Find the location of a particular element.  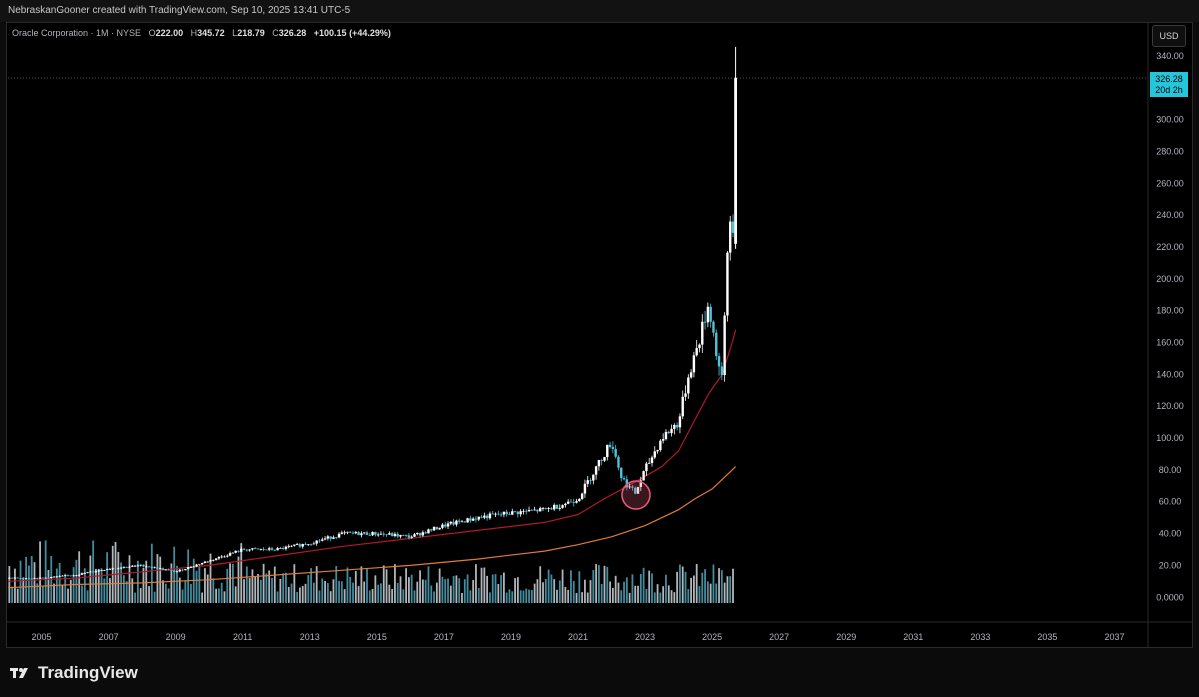

time-axis-tick-label: 2011 is located at coordinates (242, 637).